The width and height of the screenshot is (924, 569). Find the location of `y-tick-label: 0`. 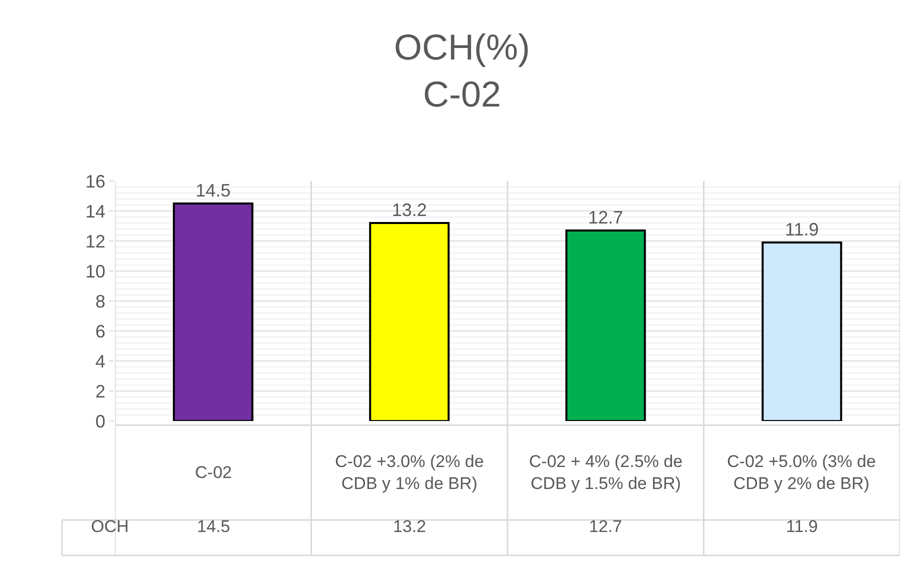

y-tick-label: 0 is located at coordinates (100, 421).